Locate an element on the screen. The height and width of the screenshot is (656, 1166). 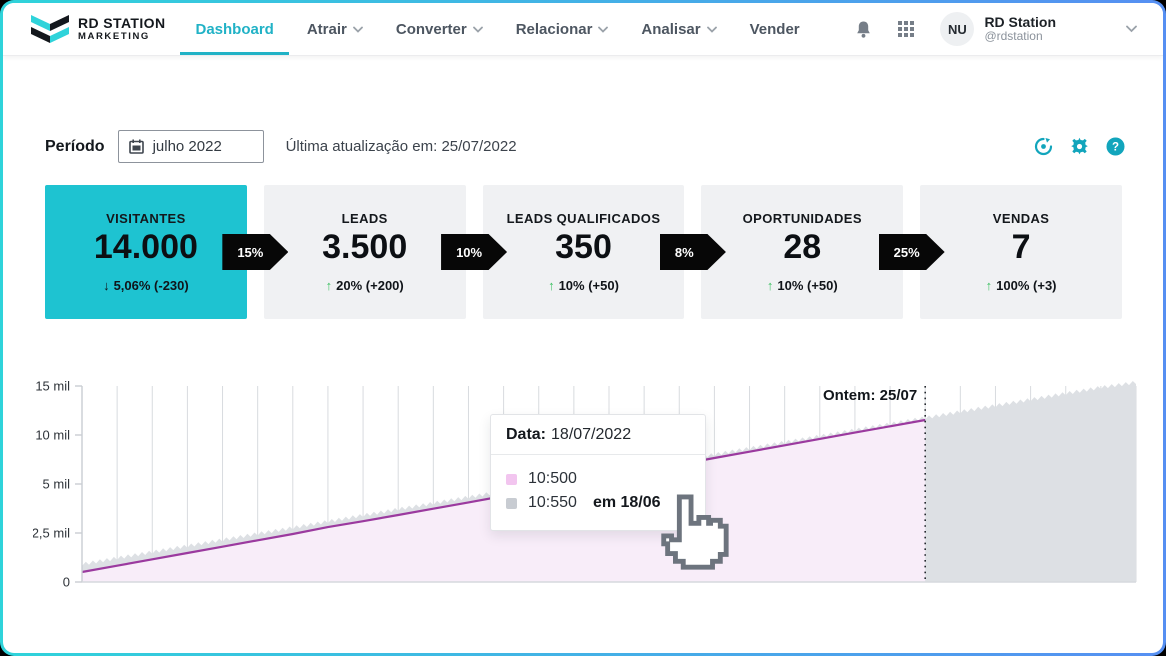
tooltip-row-current: 10:500 is located at coordinates (598, 479).